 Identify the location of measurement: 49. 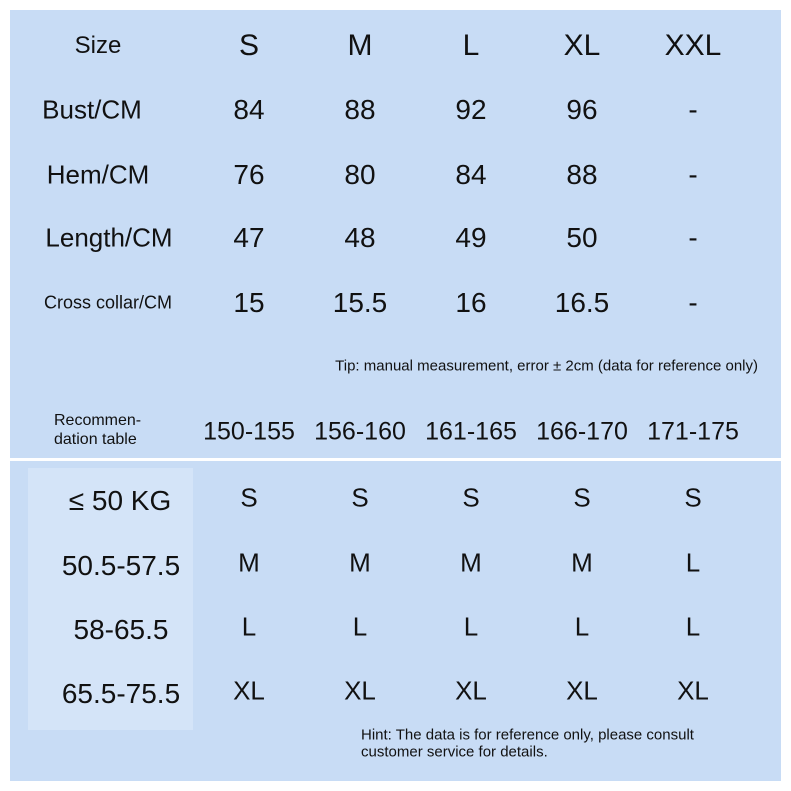
(471, 237).